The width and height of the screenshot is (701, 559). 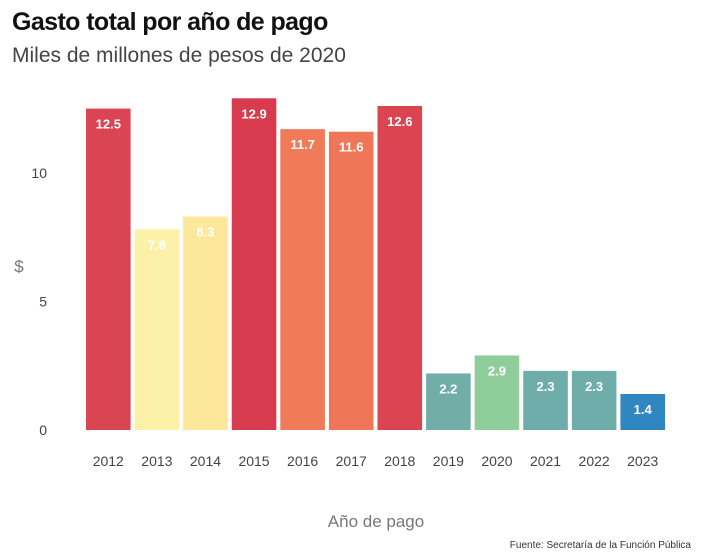 I want to click on x-tick-label-2022: 2022, so click(x=594, y=461).